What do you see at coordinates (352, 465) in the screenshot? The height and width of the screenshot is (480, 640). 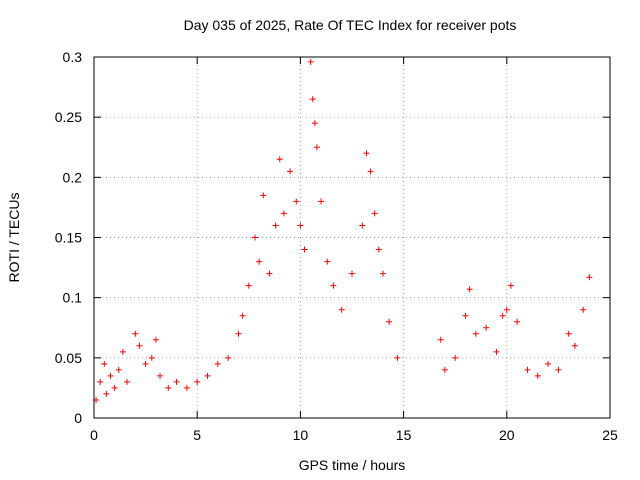 I see `x-axis-label: GPS time / hours` at bounding box center [352, 465].